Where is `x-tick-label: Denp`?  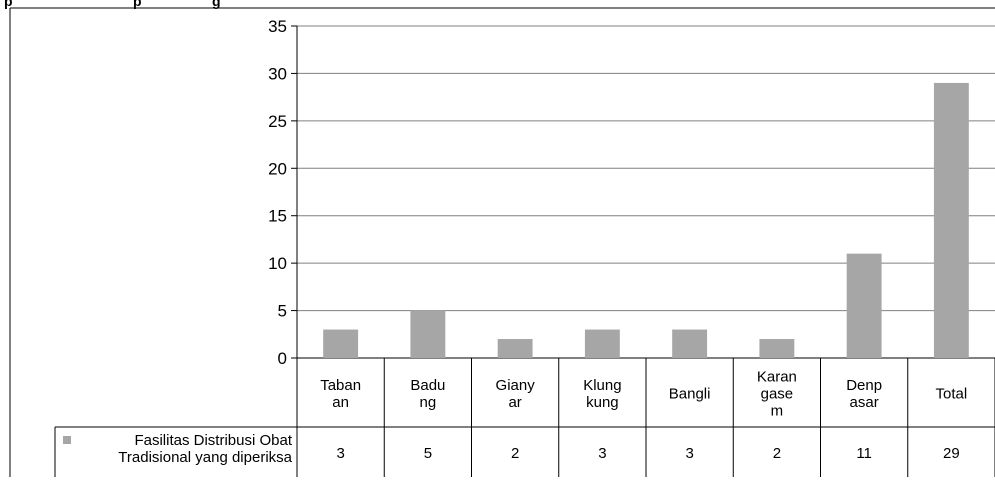
x-tick-label: Denp is located at coordinates (864, 385).